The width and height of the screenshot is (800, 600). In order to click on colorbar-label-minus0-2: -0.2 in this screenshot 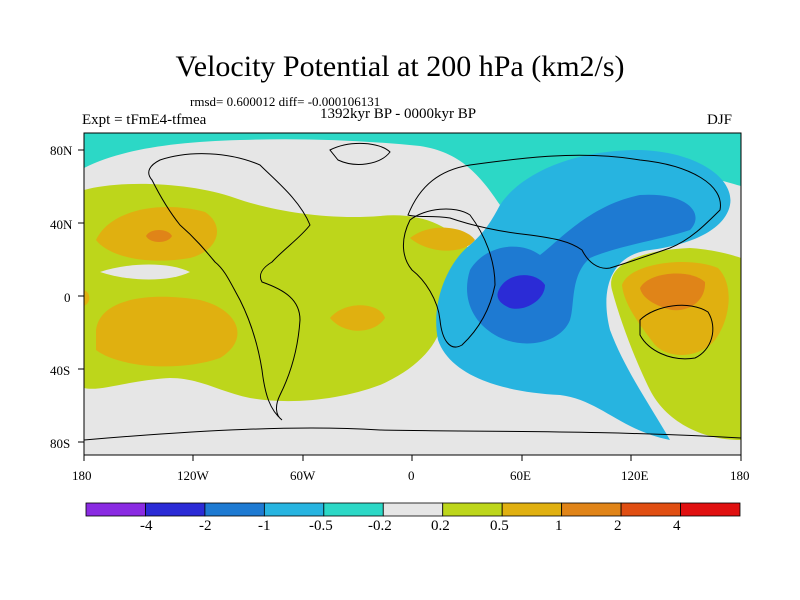, I will do `click(380, 526)`.